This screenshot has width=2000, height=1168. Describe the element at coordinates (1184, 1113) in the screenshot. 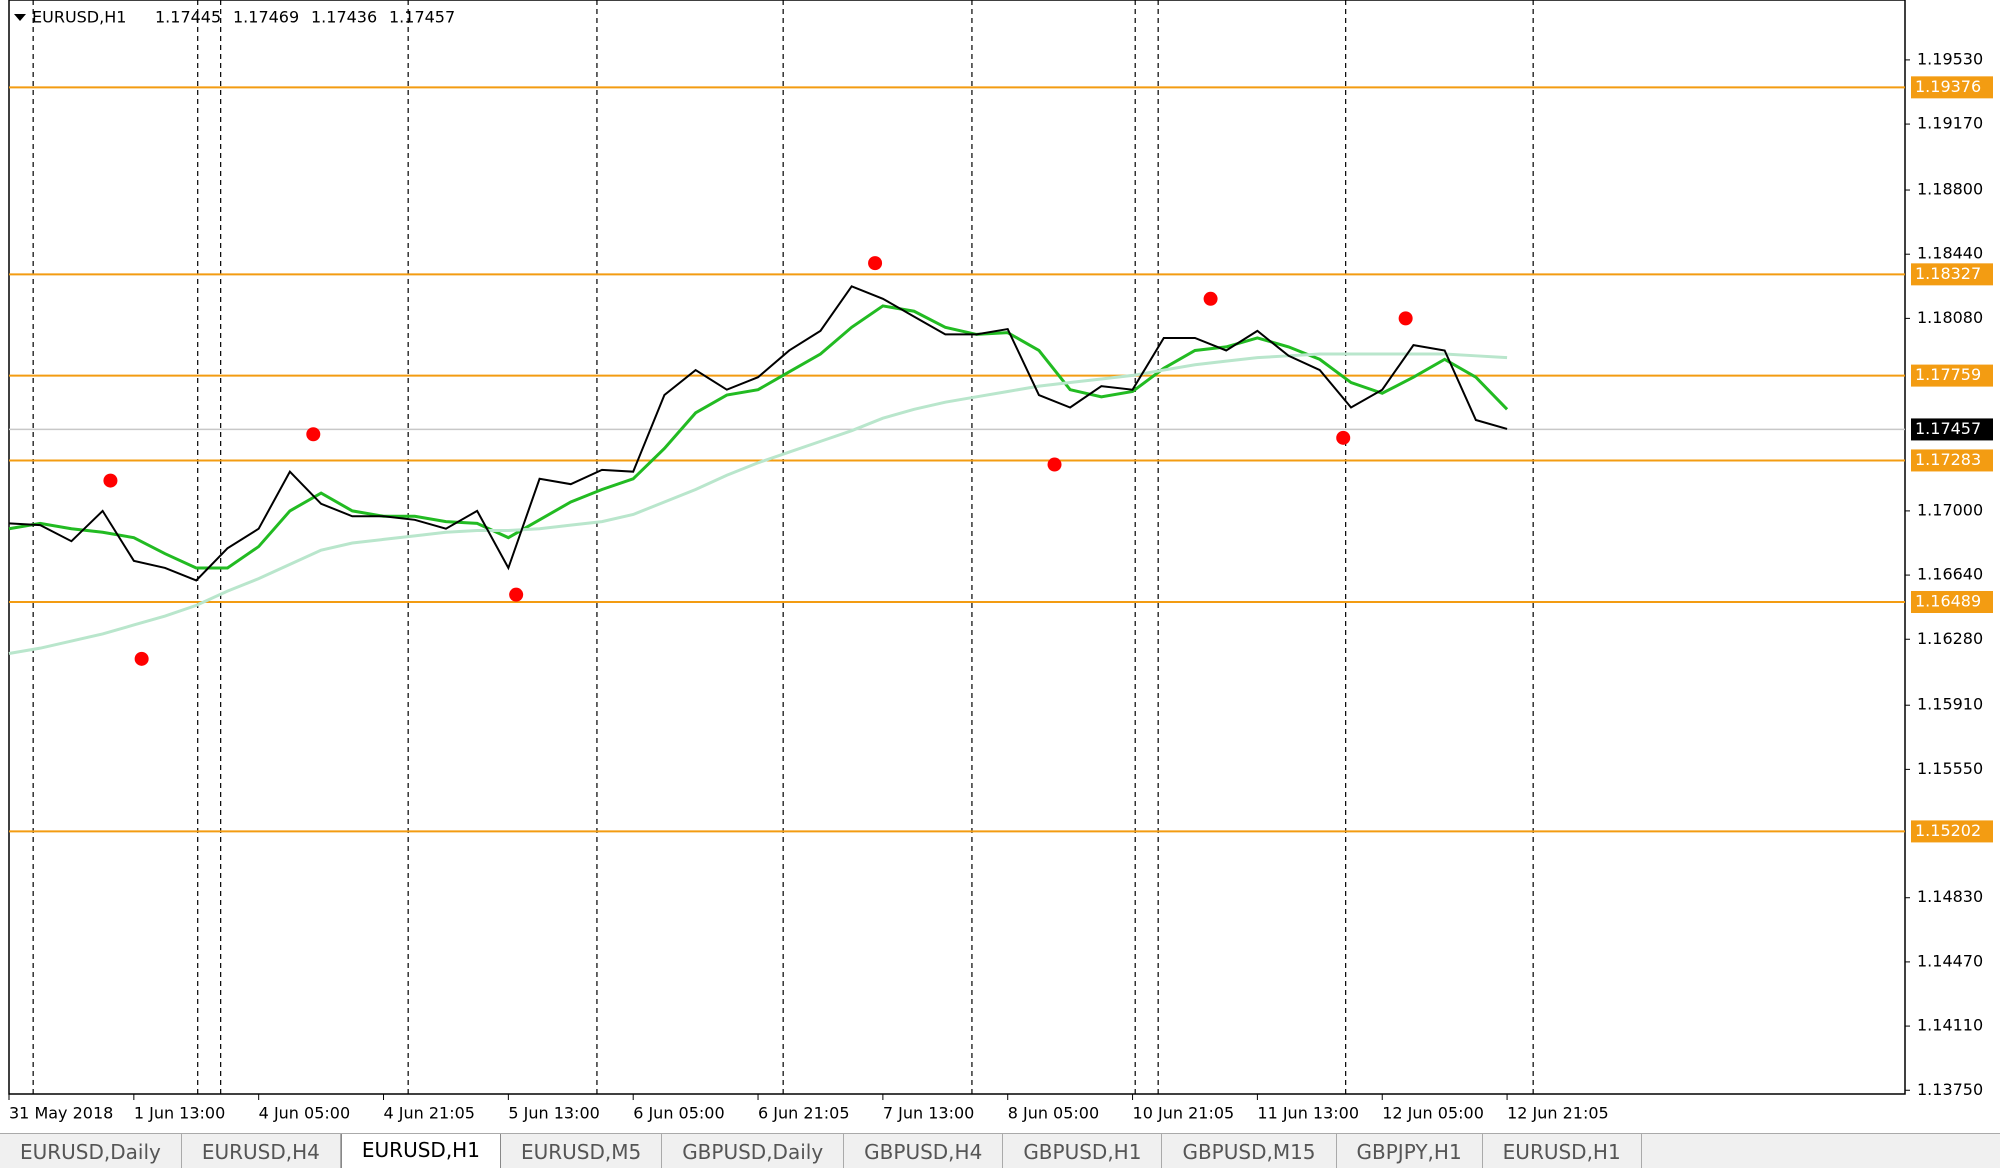

I see `x-tick-label: 10 Jun 21:05` at that location.